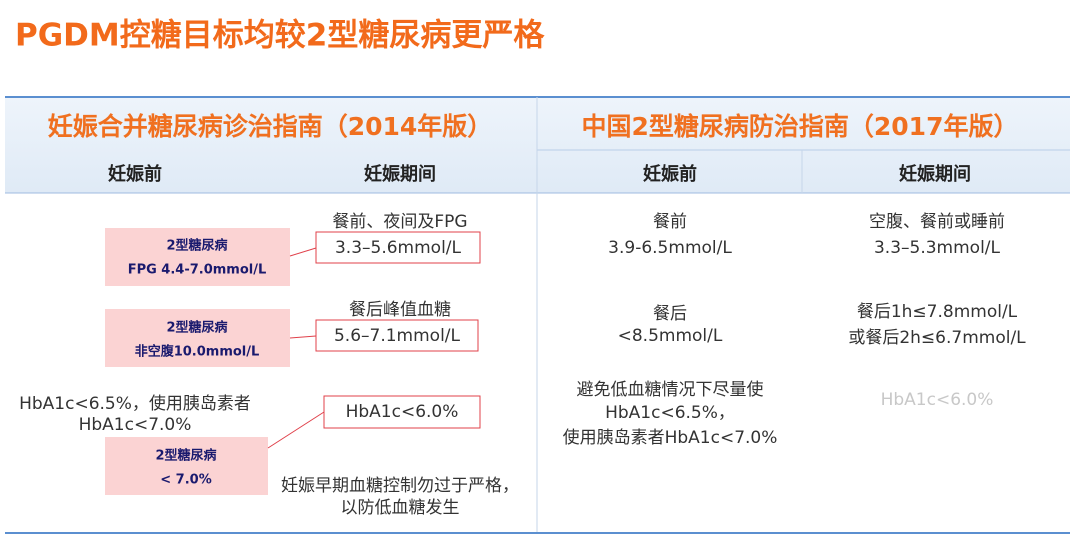 This screenshot has width=1080, height=543. What do you see at coordinates (937, 338) in the screenshot?
I see `cell-text: 或餐后2h≤6.7mmol/L` at bounding box center [937, 338].